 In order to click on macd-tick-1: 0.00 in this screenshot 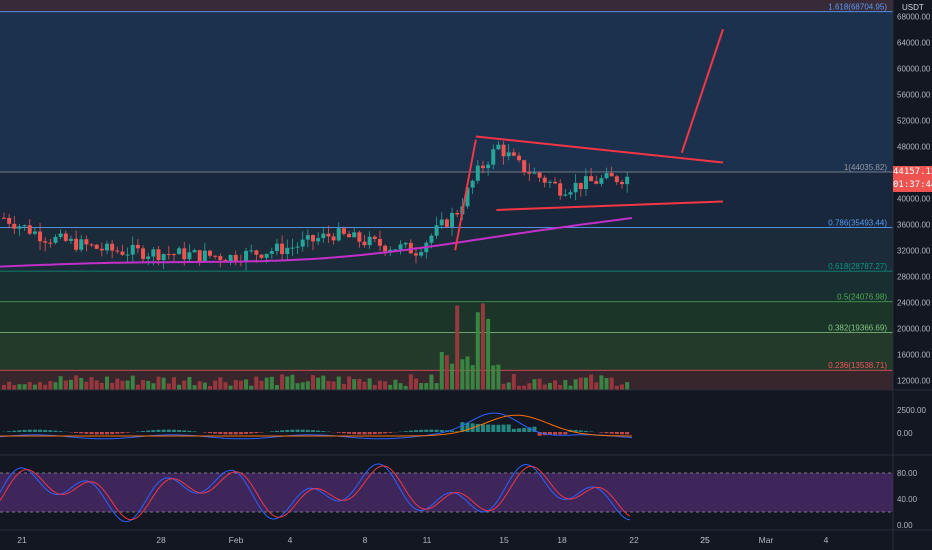, I will do `click(905, 433)`.